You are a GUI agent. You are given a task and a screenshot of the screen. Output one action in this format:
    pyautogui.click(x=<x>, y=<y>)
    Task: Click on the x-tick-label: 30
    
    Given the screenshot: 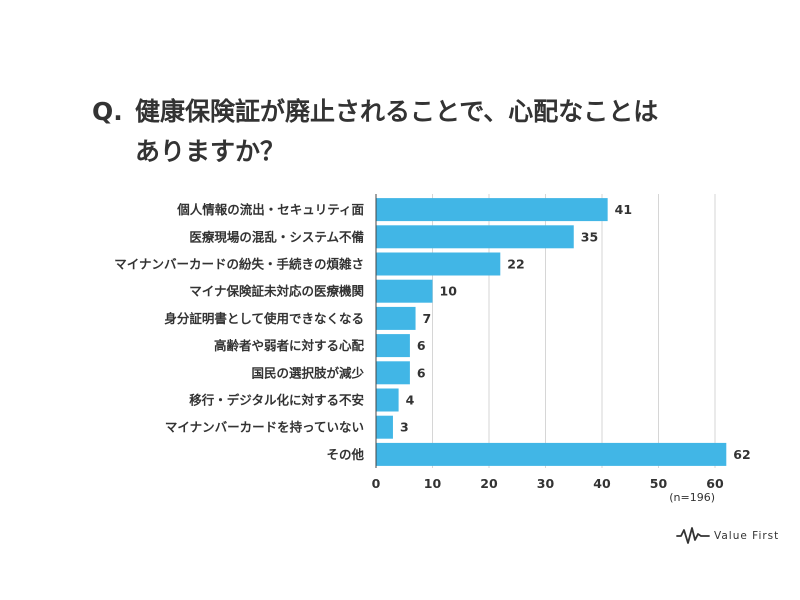 What is the action you would take?
    pyautogui.click(x=546, y=483)
    